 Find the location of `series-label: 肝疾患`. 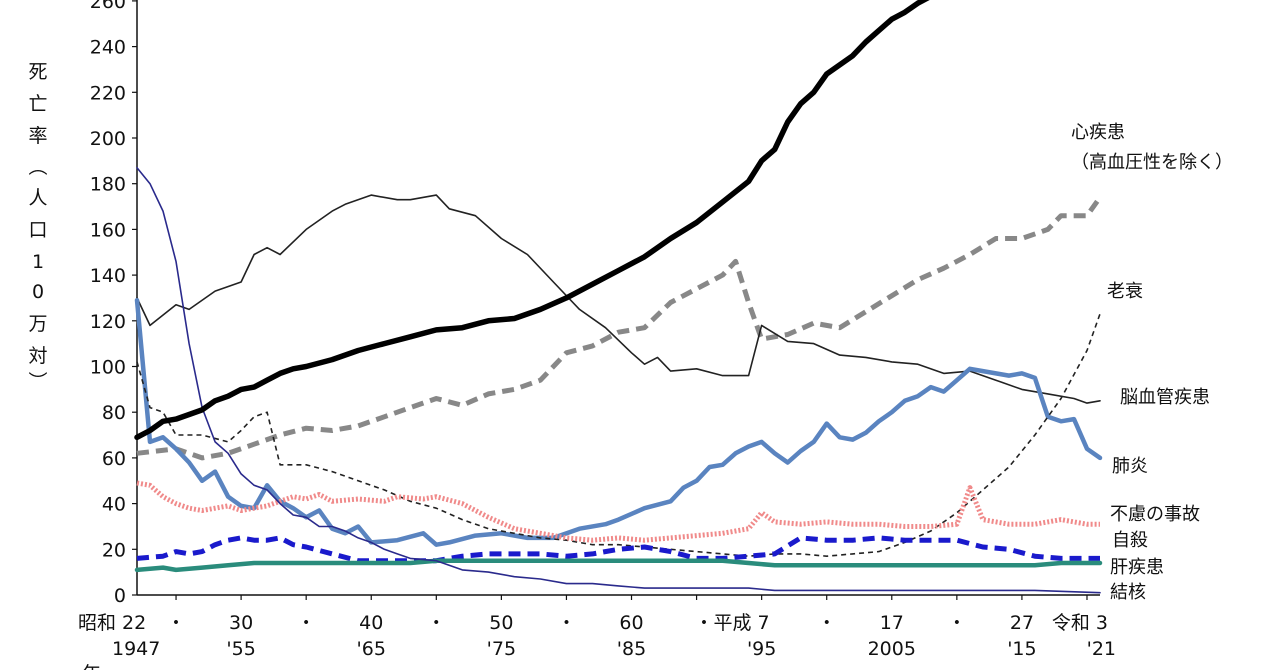

series-label: 肝疾患 is located at coordinates (1137, 567).